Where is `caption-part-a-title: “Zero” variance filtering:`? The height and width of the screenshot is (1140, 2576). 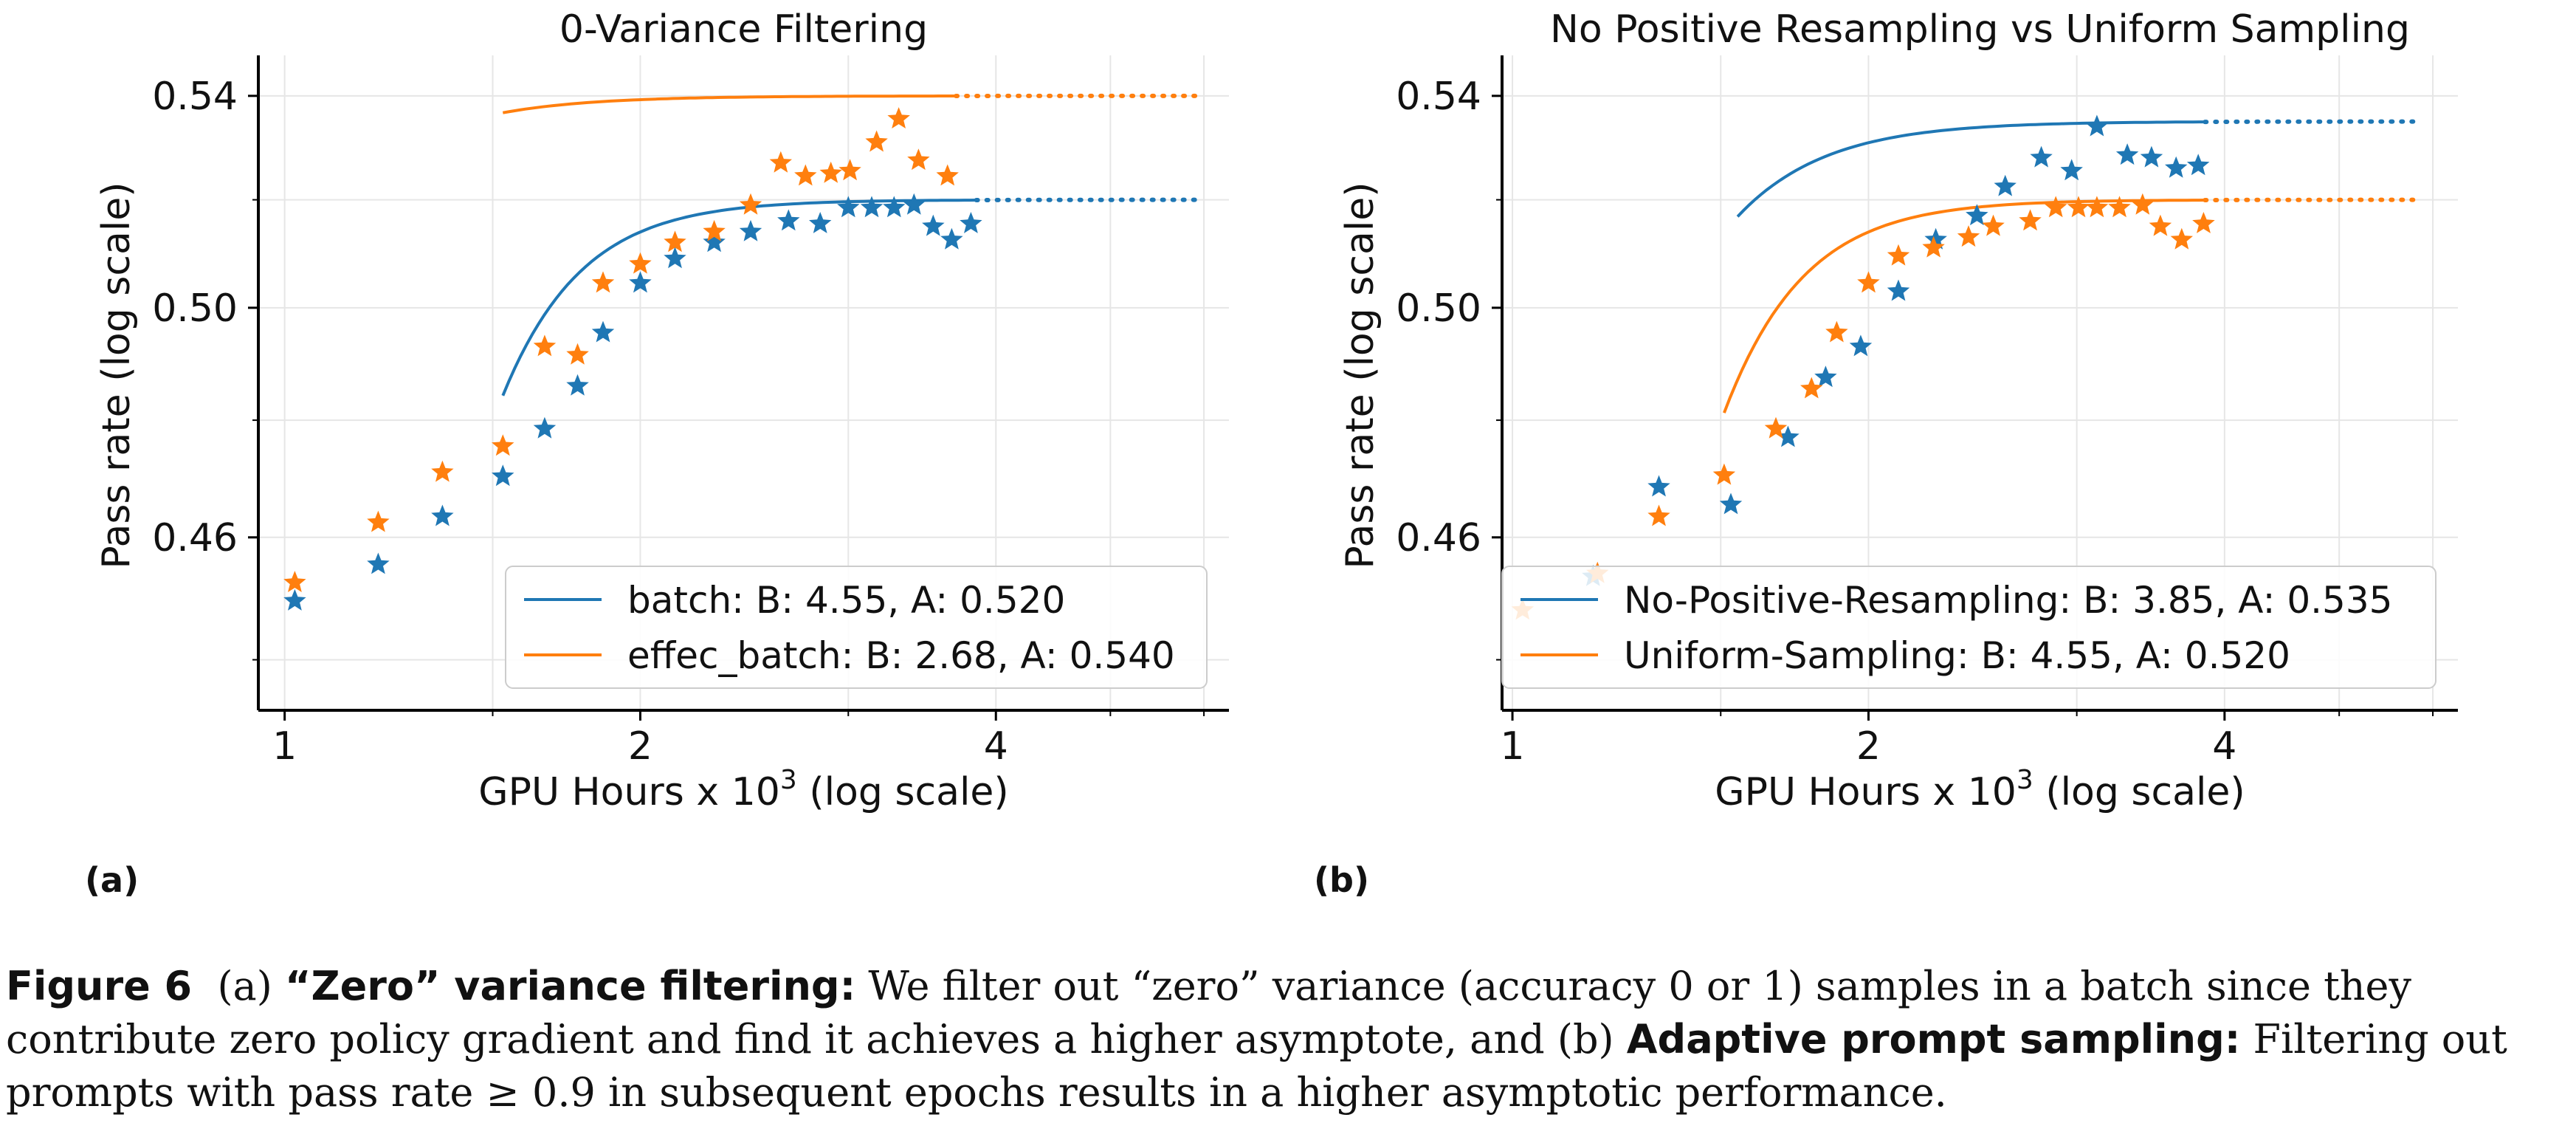
caption-part-a-title: “Zero” variance filtering: is located at coordinates (570, 986).